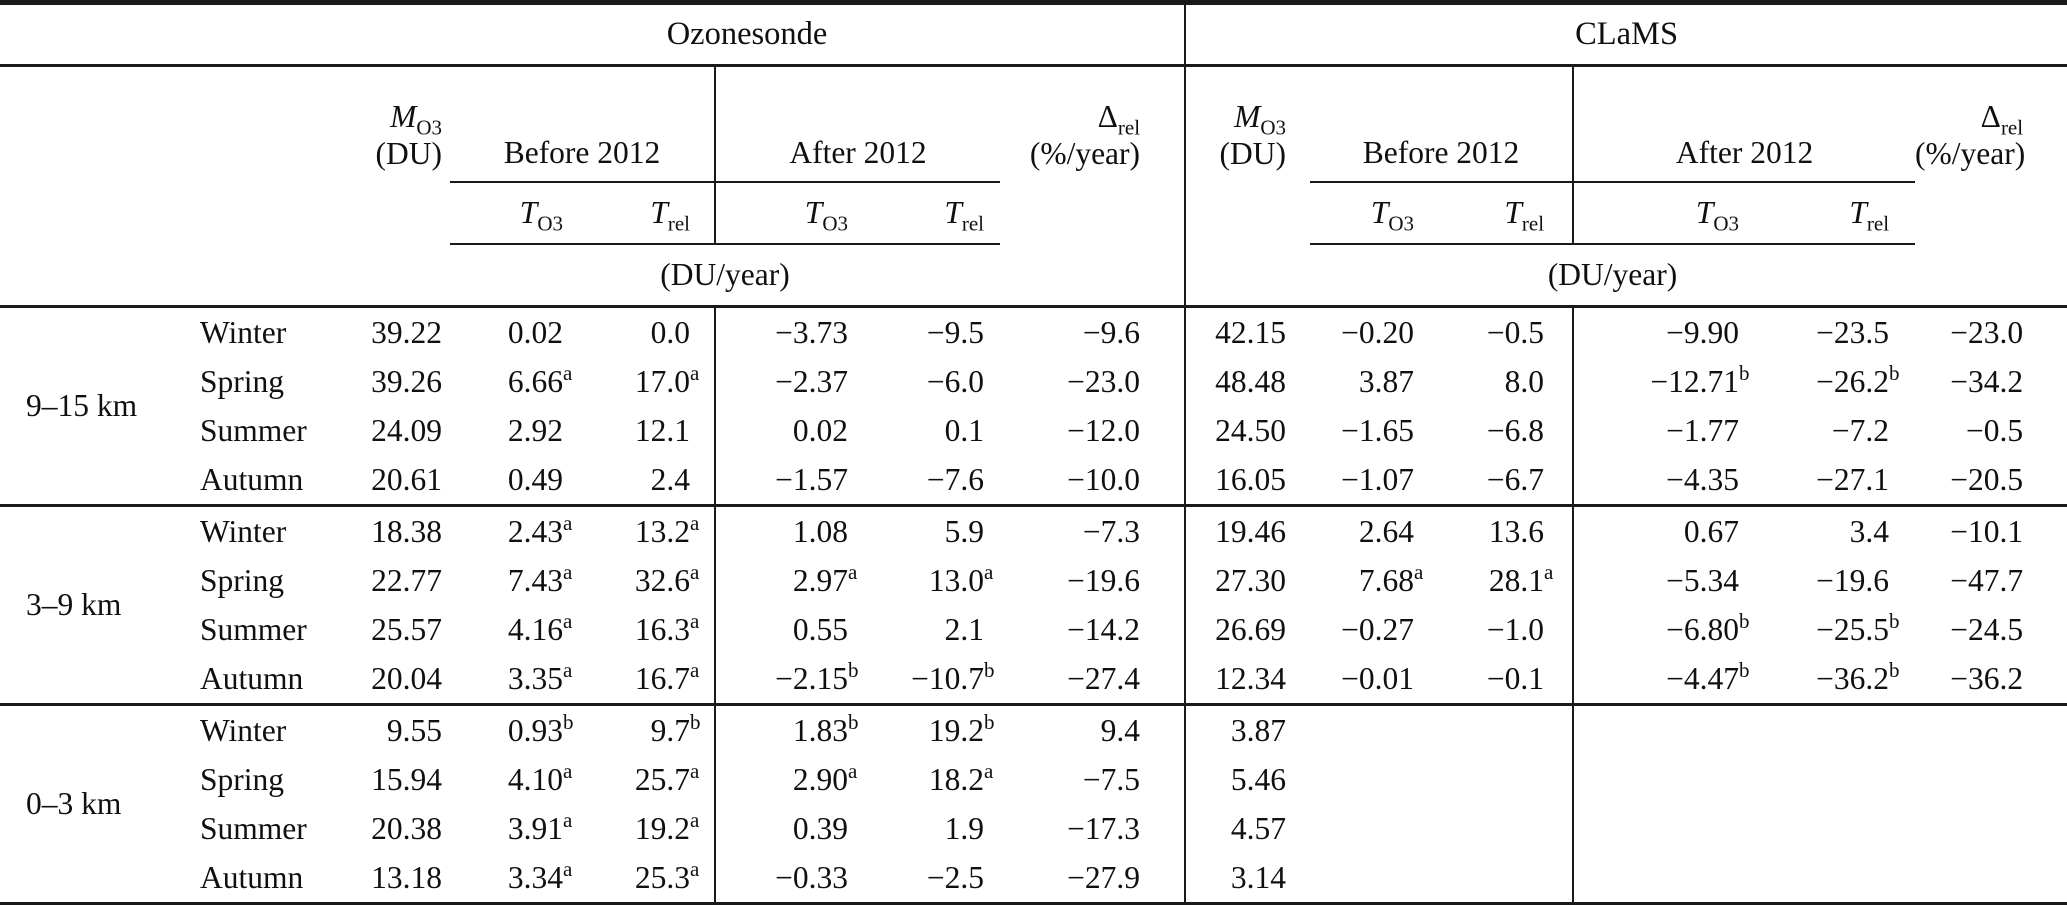 This screenshot has height=906, width=2067. What do you see at coordinates (1991, 530) in the screenshot?
I see `value-cell: −10.1` at bounding box center [1991, 530].